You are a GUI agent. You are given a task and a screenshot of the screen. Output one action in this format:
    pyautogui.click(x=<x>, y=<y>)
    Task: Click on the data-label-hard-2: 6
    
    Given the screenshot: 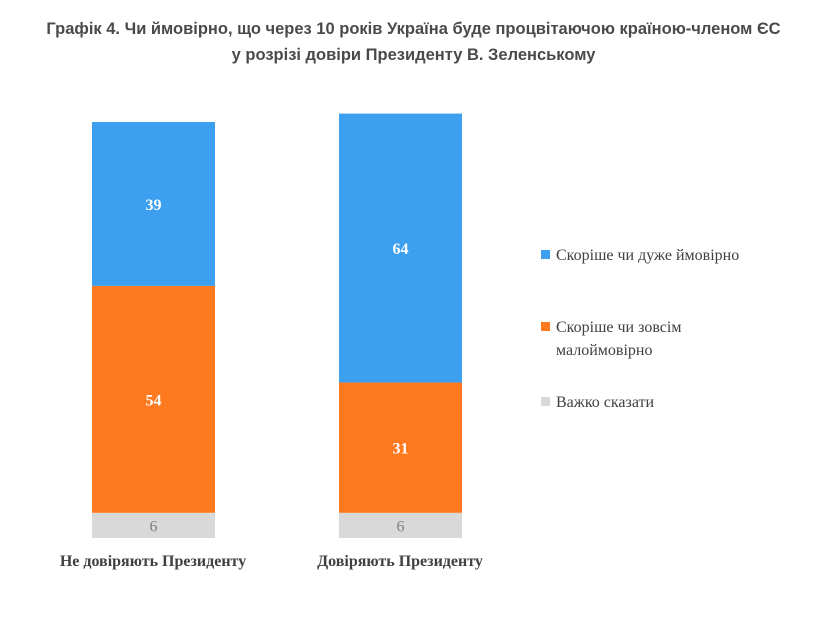 What is the action you would take?
    pyautogui.click(x=401, y=526)
    